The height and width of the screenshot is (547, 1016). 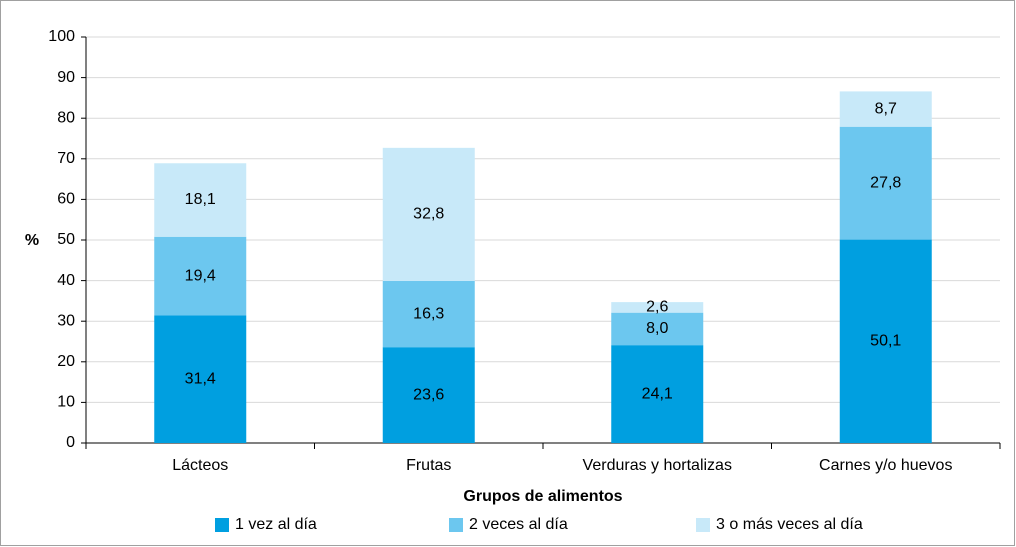 I want to click on data-label: 18,1, so click(x=200, y=199).